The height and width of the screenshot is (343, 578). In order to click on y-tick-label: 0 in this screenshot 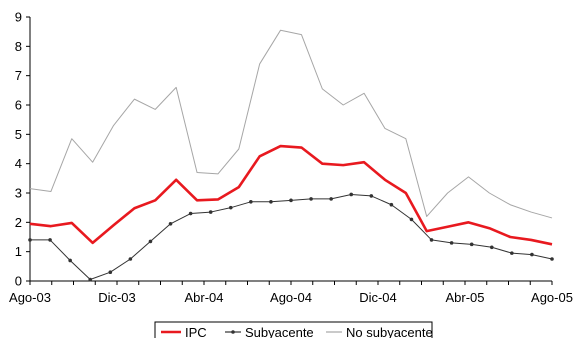, I will do `click(18, 281)`.